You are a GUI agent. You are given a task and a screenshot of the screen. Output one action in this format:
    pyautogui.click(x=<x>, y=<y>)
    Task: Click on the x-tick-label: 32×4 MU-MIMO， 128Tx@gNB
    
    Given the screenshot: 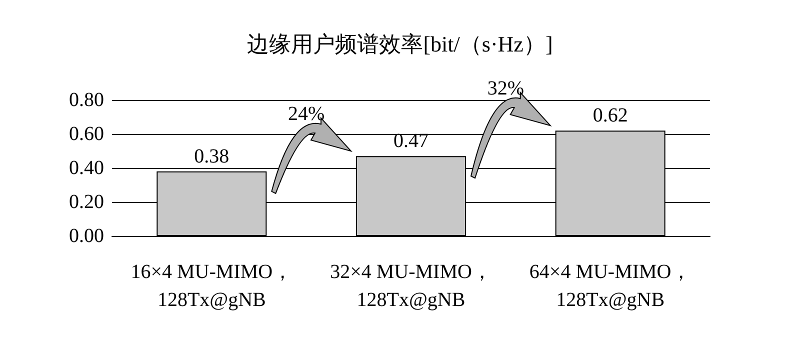 What is the action you would take?
    pyautogui.click(x=411, y=286)
    